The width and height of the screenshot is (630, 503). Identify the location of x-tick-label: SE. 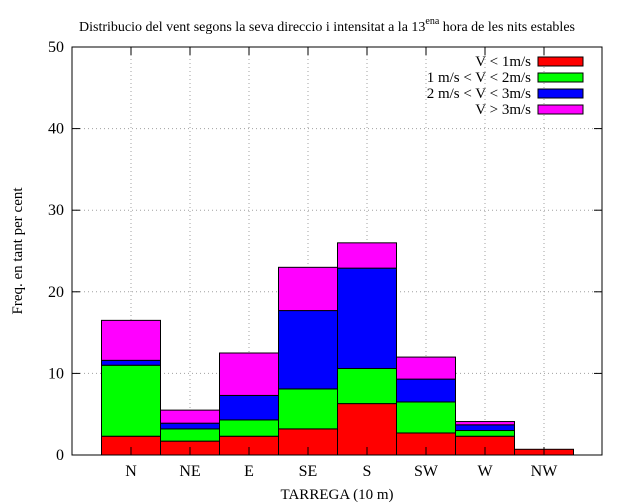
(308, 471).